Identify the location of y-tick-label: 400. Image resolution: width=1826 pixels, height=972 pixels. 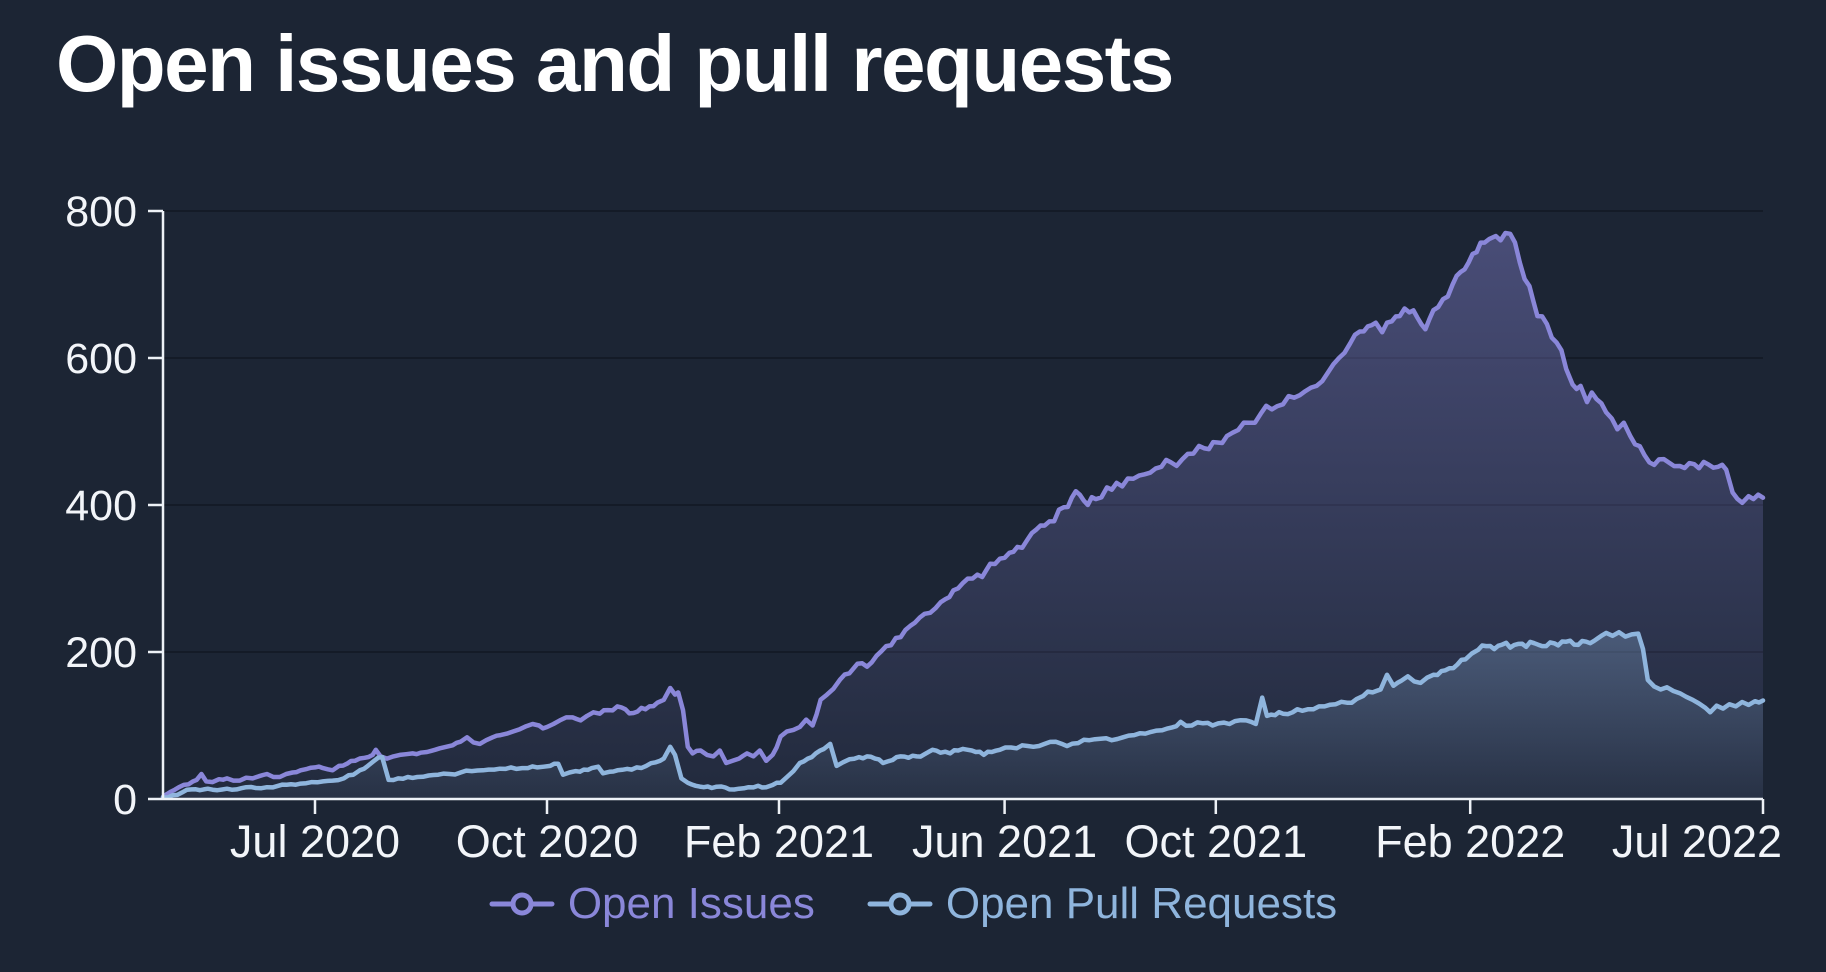
(101, 506).